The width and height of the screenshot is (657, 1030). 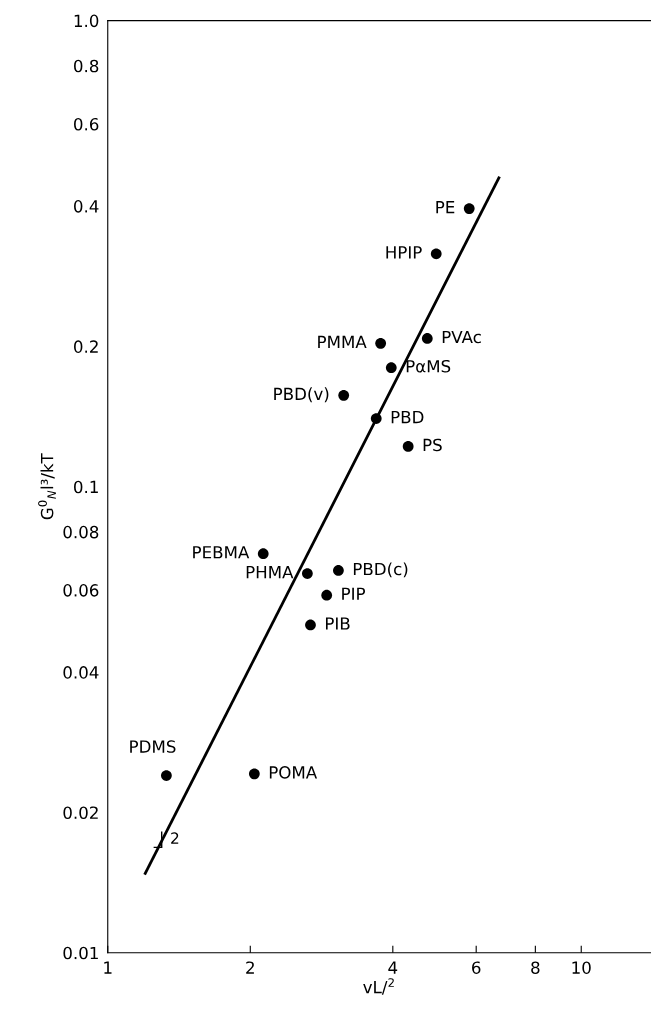 I want to click on x-tick-label: 8, so click(x=535, y=967).